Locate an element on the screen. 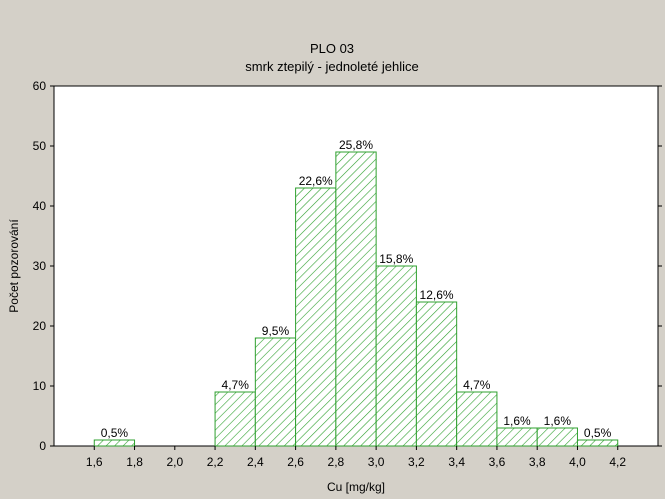  y-tick-label: 50 is located at coordinates (40, 146).